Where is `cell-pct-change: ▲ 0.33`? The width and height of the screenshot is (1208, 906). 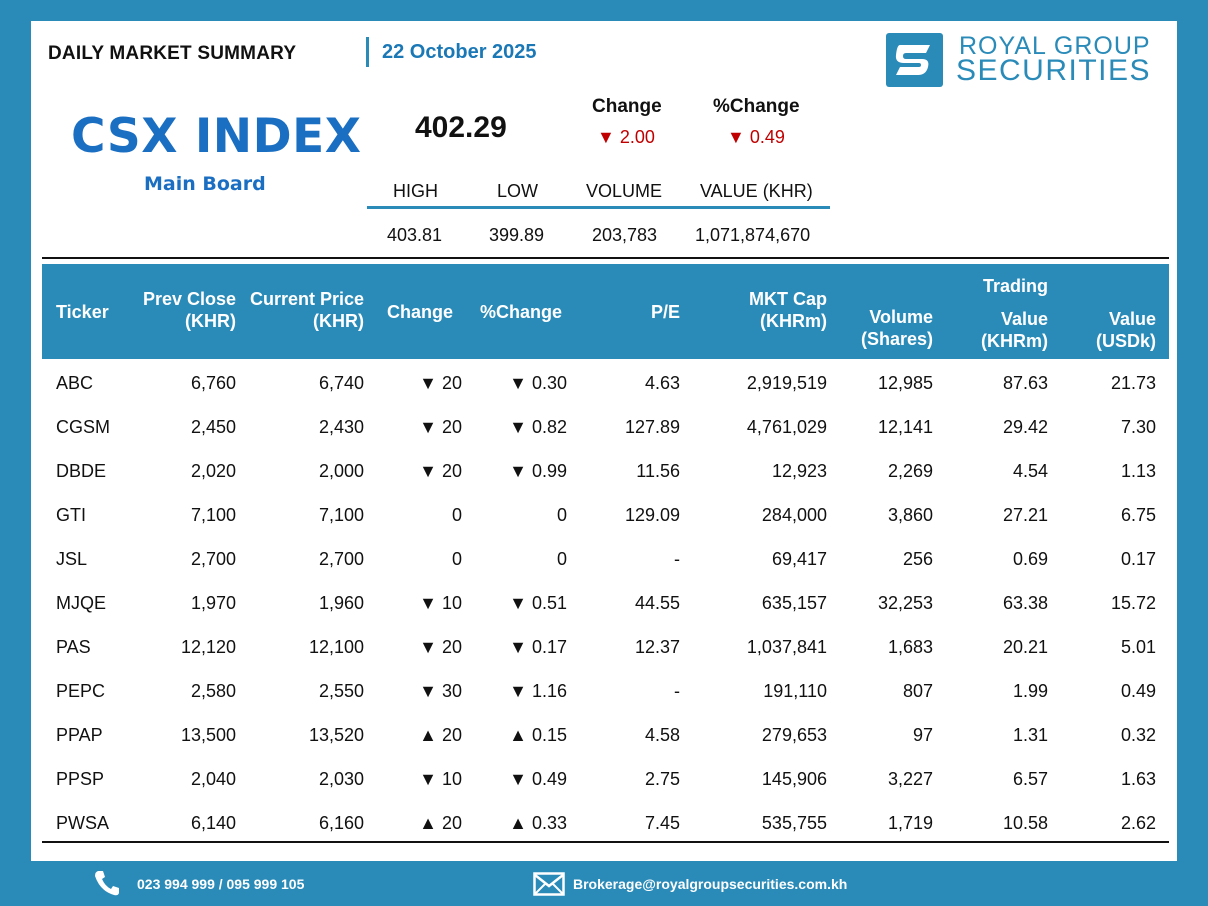
cell-pct-change: ▲ 0.33 is located at coordinates (538, 823).